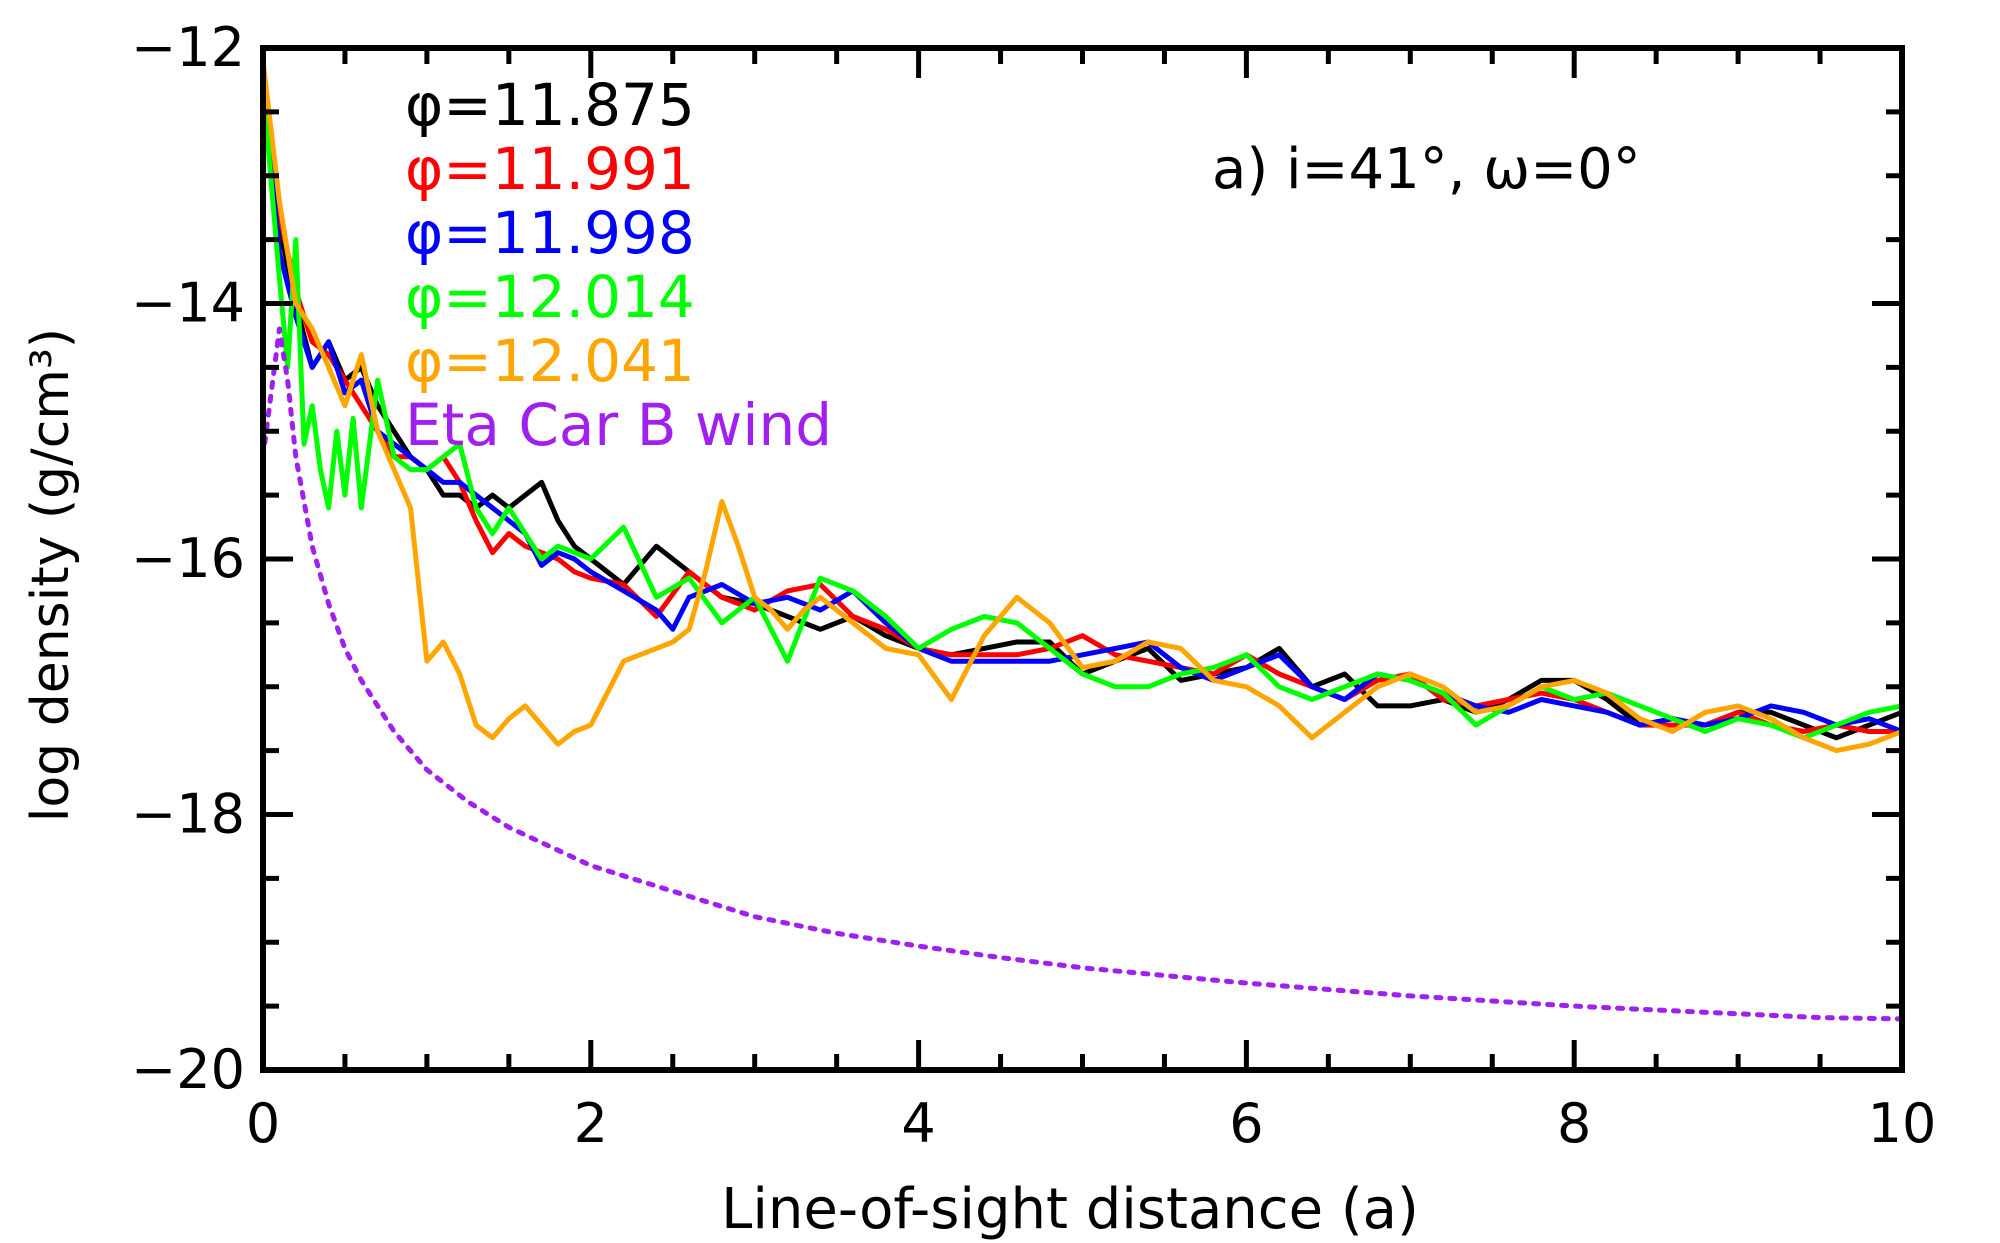 This screenshot has height=1243, width=2000. What do you see at coordinates (188, 1069) in the screenshot?
I see `y-tick-label: −20` at bounding box center [188, 1069].